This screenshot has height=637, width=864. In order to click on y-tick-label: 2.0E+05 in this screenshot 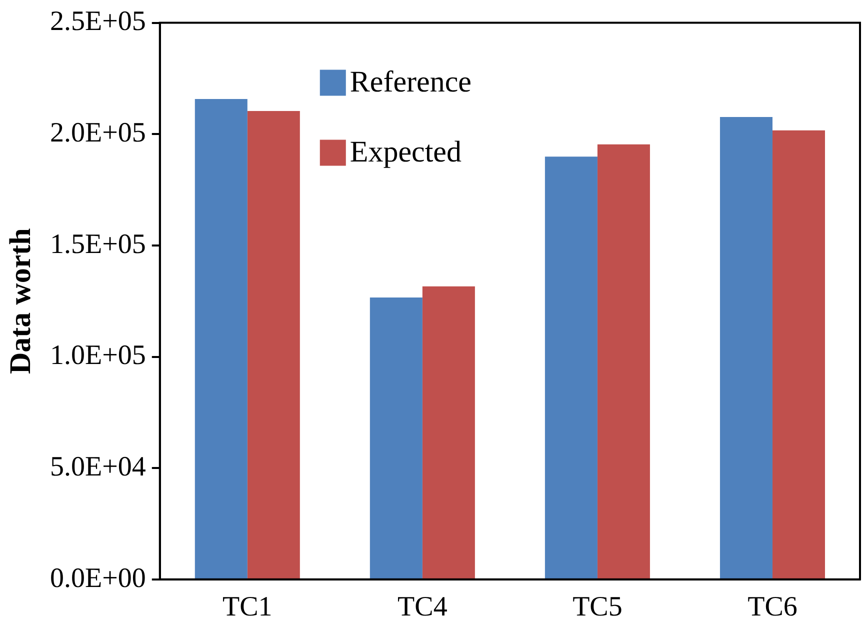, I will do `click(98, 132)`.